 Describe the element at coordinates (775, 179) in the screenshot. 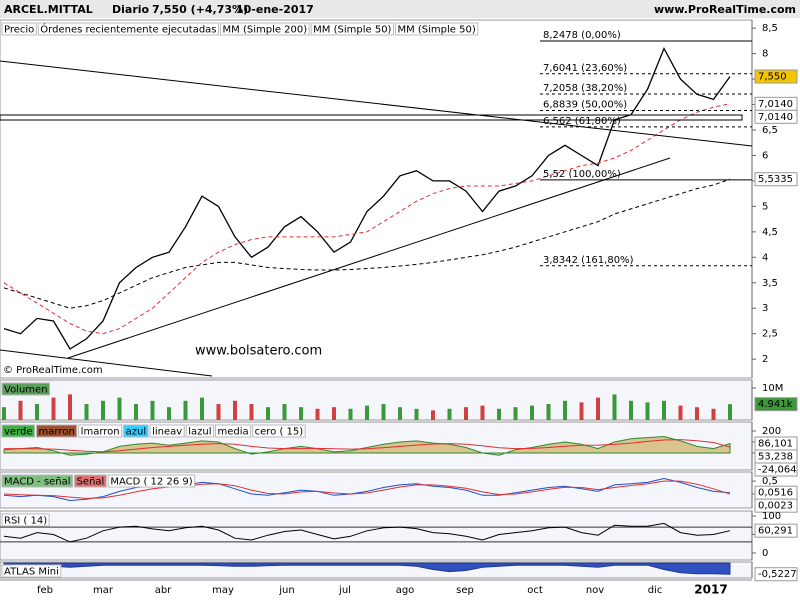

I see `value-tag-label: 5,5335` at that location.